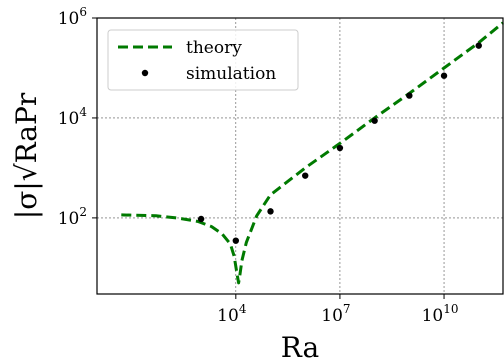  I want to click on y-axis-label: |σ|√RaPr, so click(26, 155).